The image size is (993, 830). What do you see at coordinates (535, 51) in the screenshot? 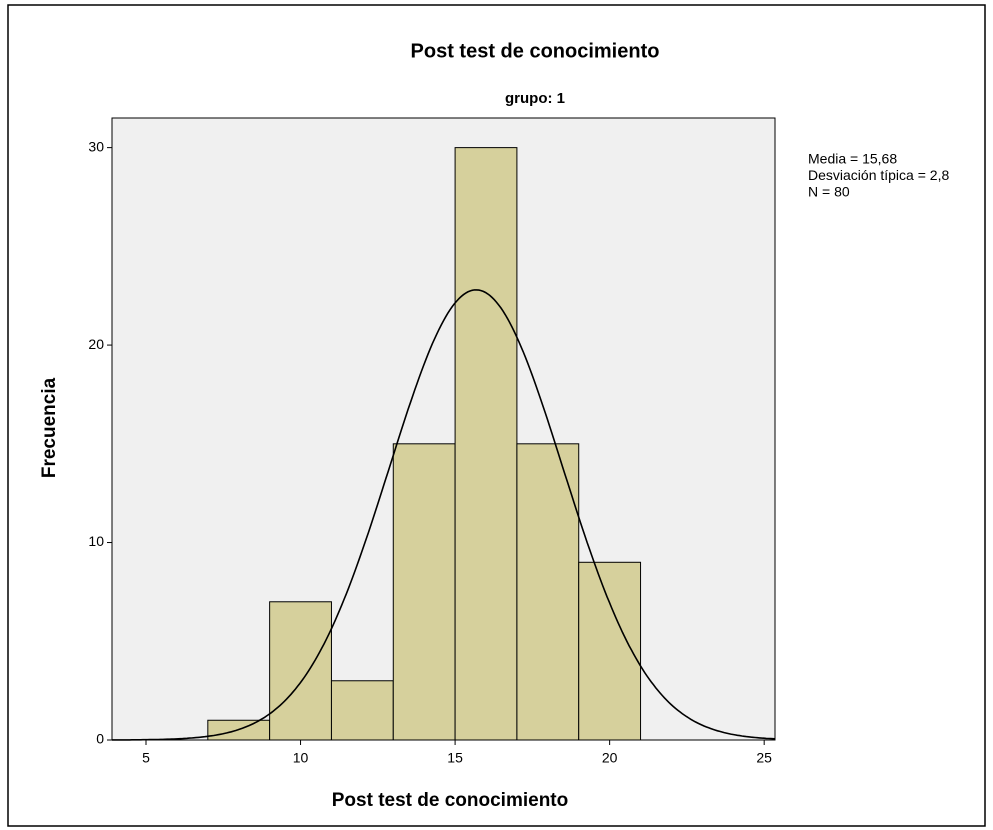
I see `chart-title: Post test de conocimiento` at bounding box center [535, 51].